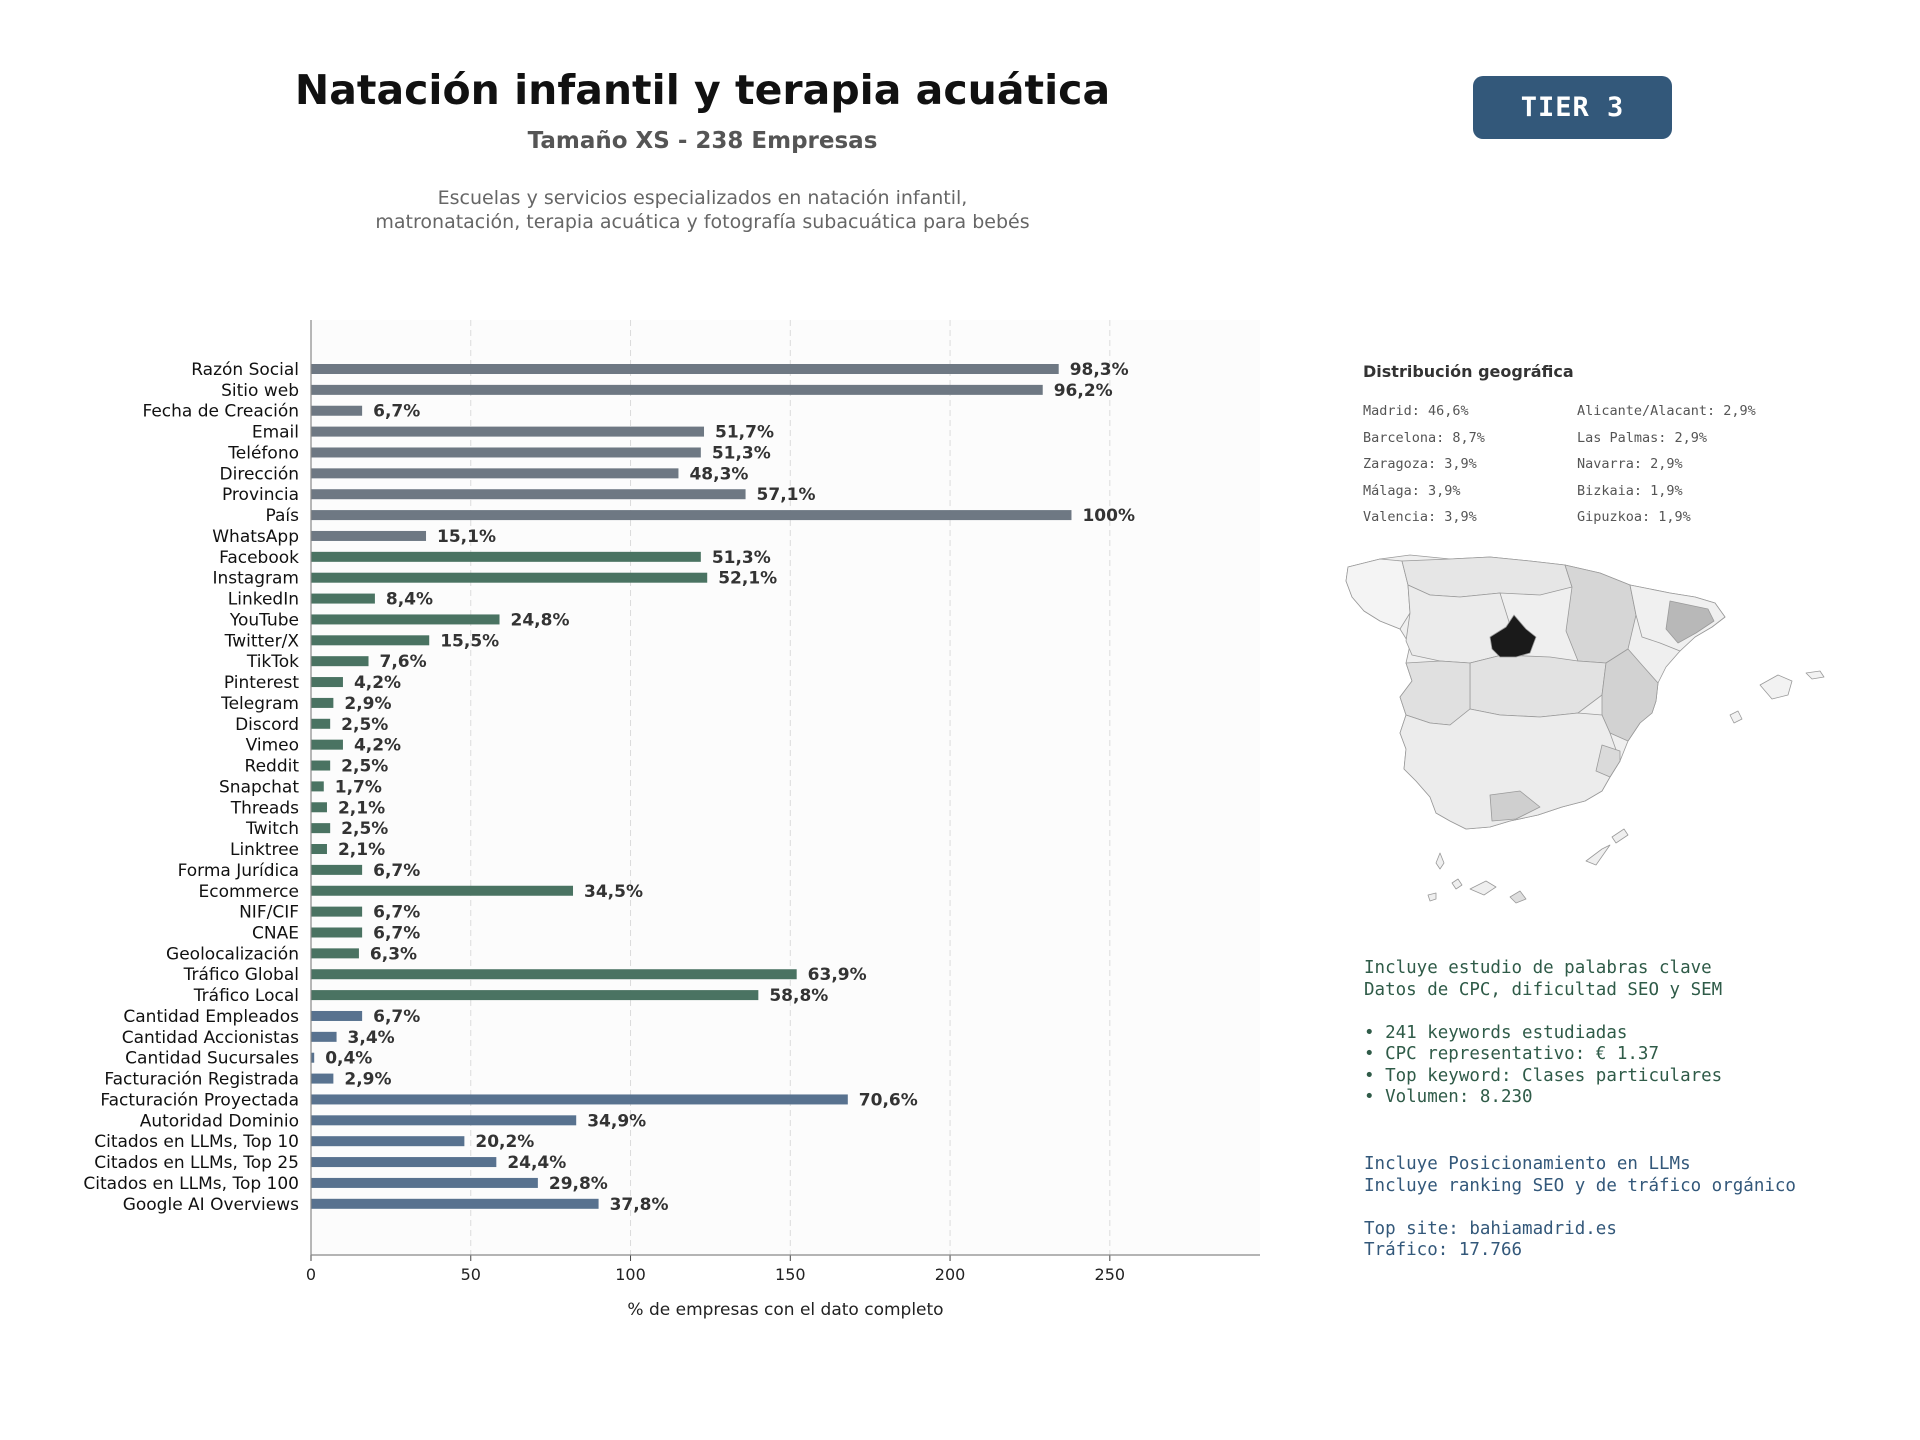 This screenshot has height=1440, width=1920. I want to click on page-subtitle: Tamaño XS - 238 Empresas, so click(702, 141).